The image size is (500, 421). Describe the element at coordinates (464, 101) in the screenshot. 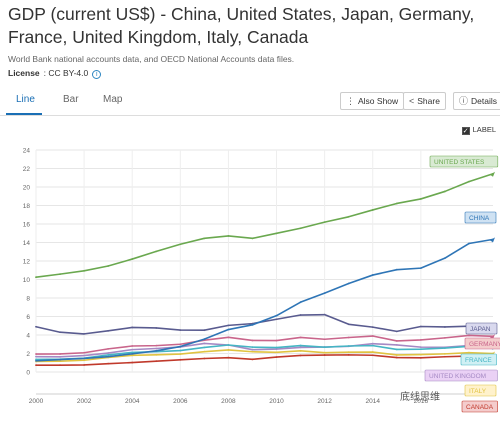

I see `info-circle-icon: ⓘ` at that location.